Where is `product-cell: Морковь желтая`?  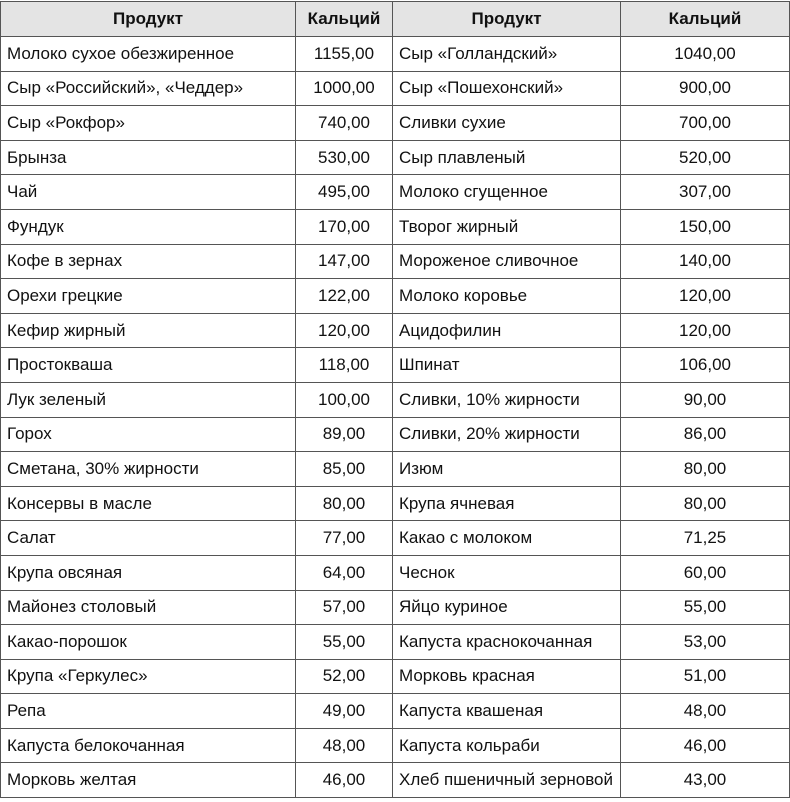
product-cell: Морковь желтая is located at coordinates (148, 780).